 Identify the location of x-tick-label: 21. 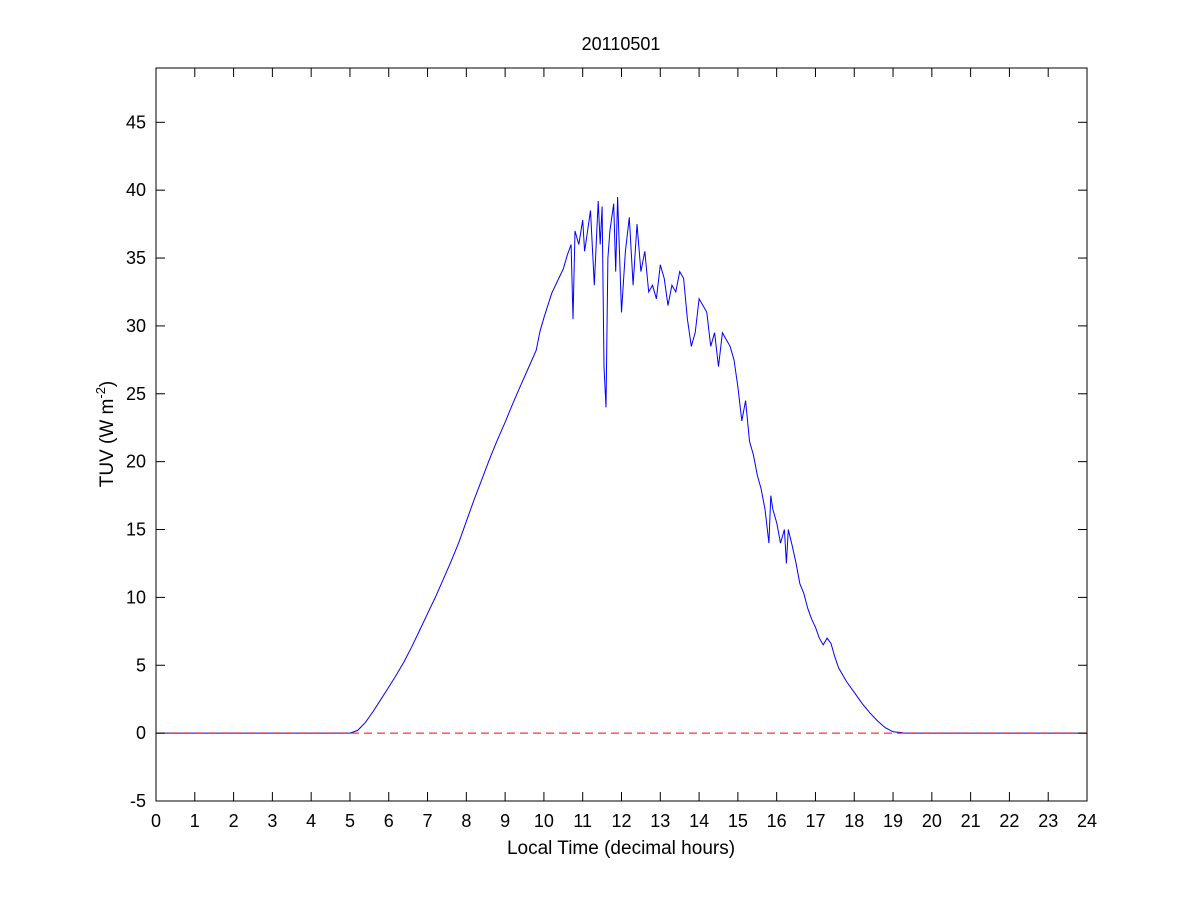
(971, 821).